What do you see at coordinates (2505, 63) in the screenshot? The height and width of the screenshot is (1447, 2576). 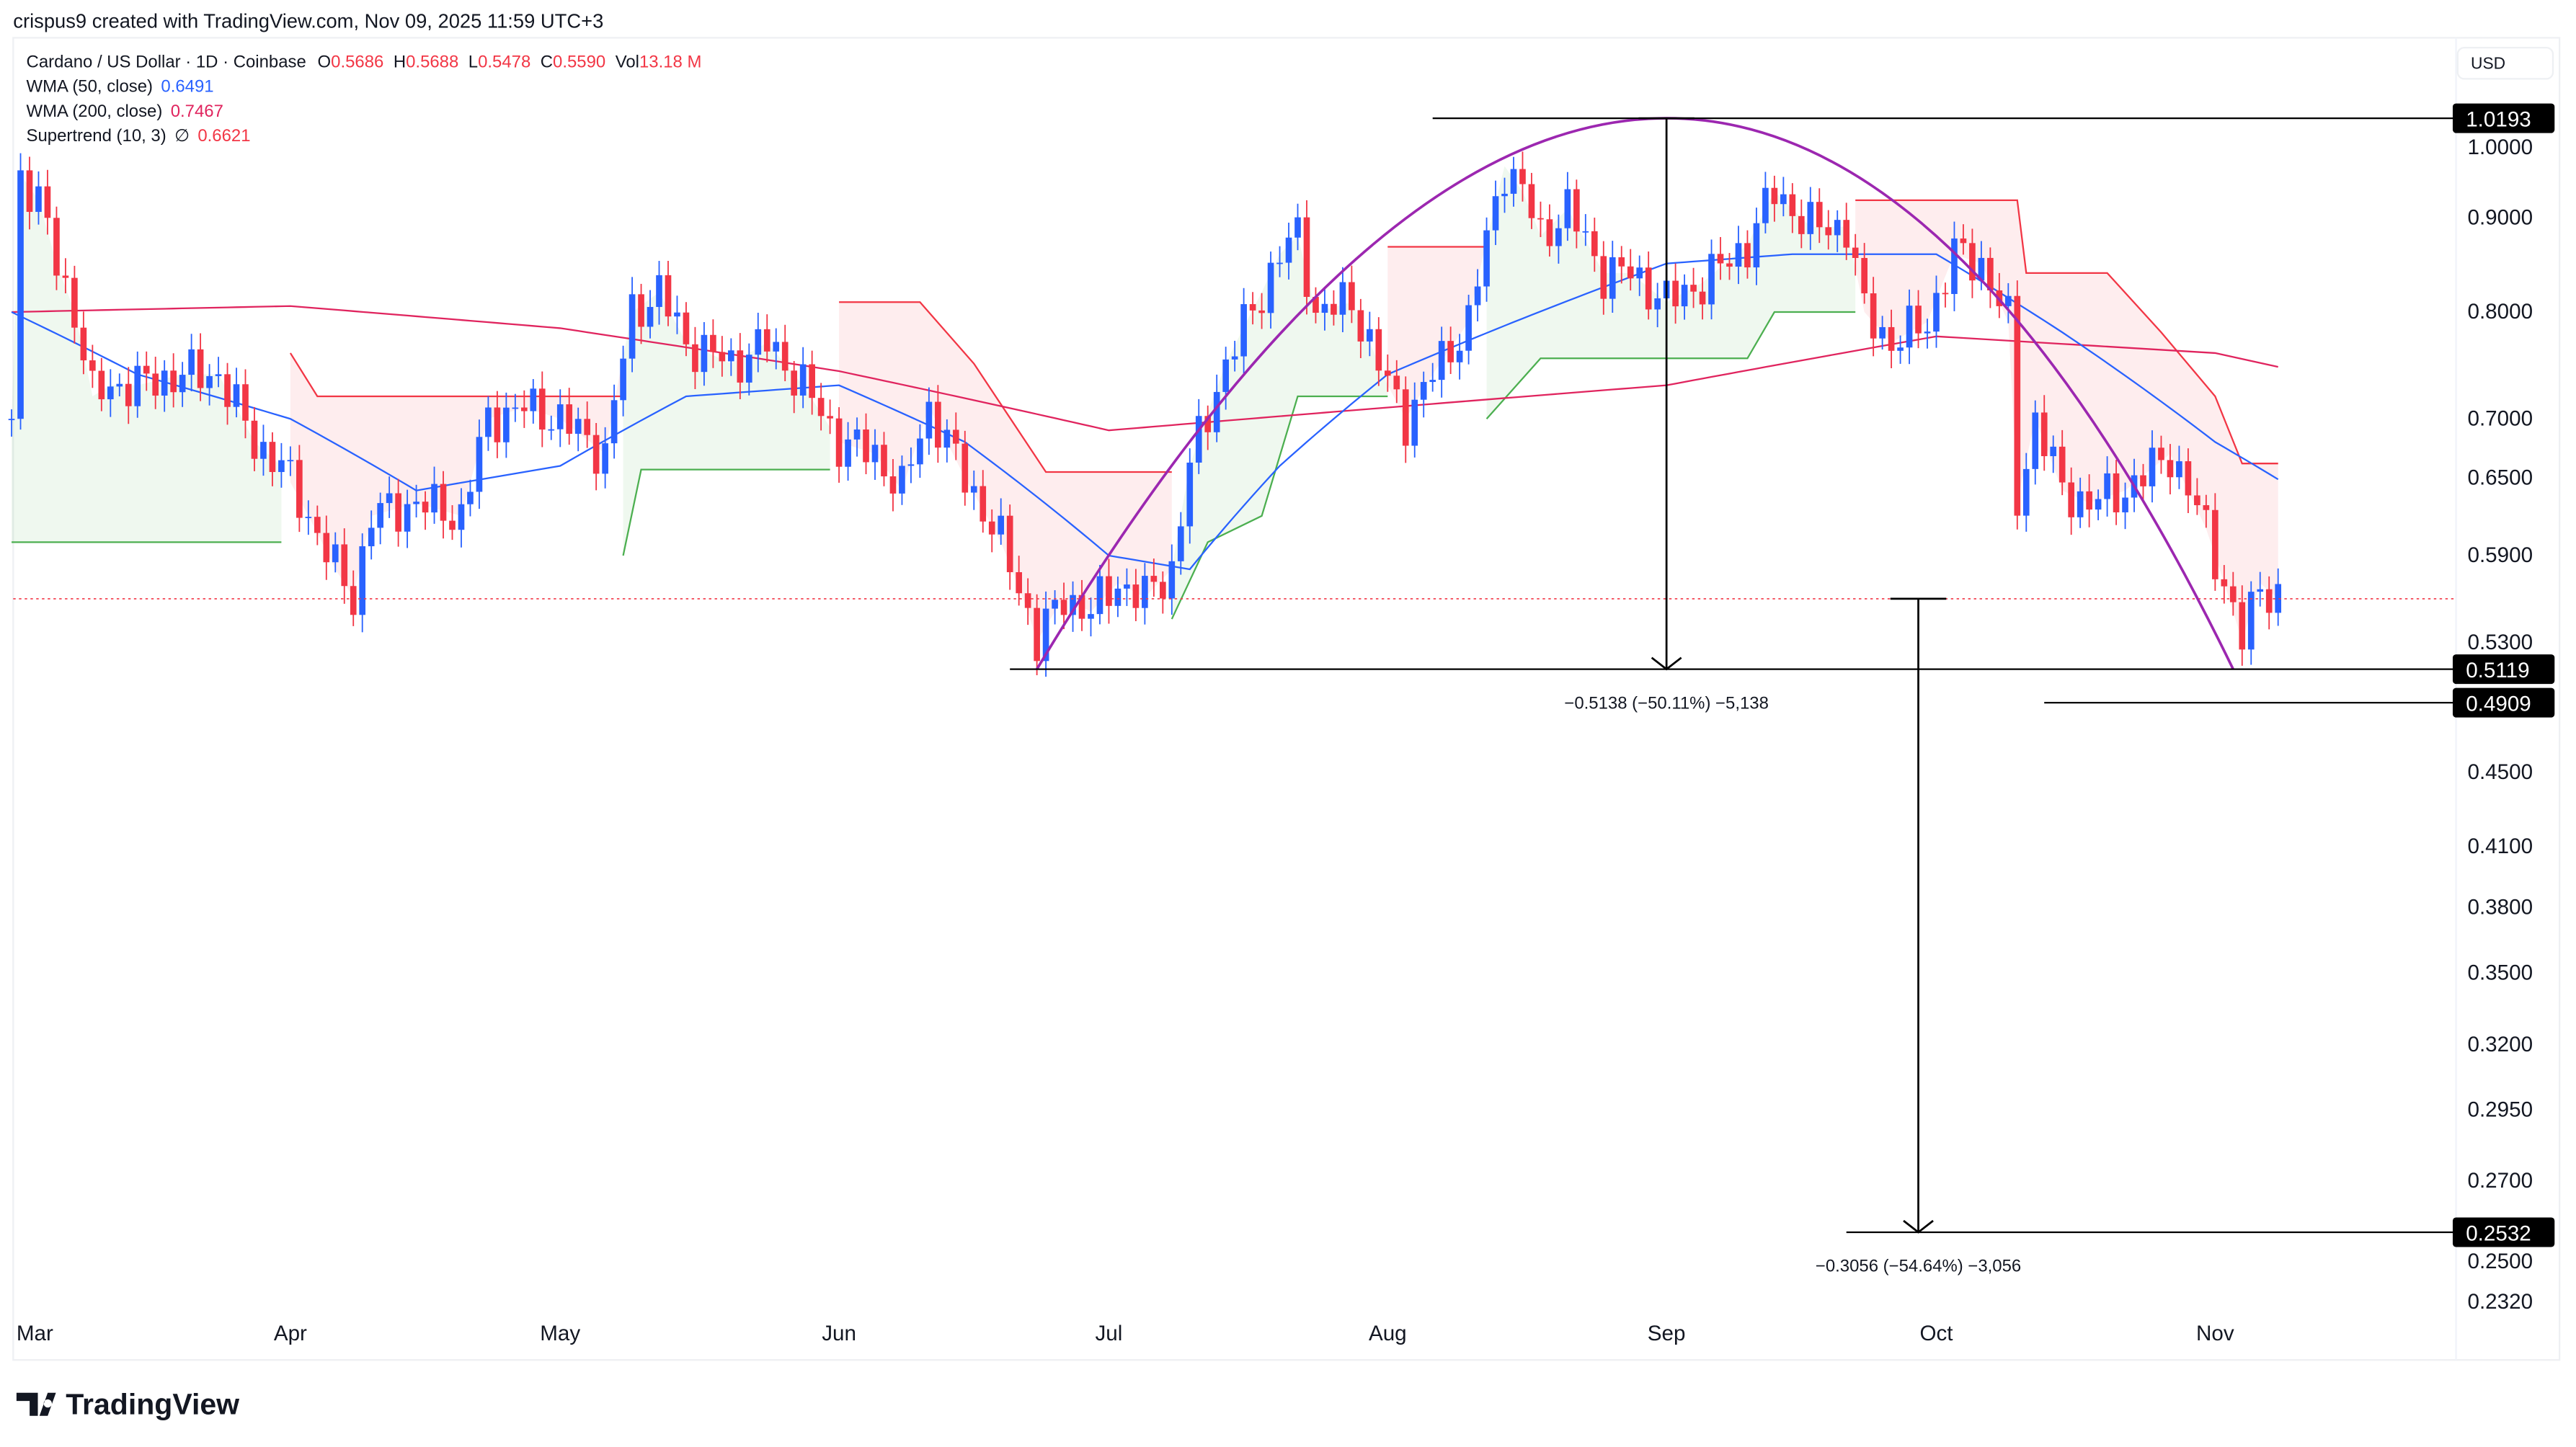 I see `currency-button: USD` at bounding box center [2505, 63].